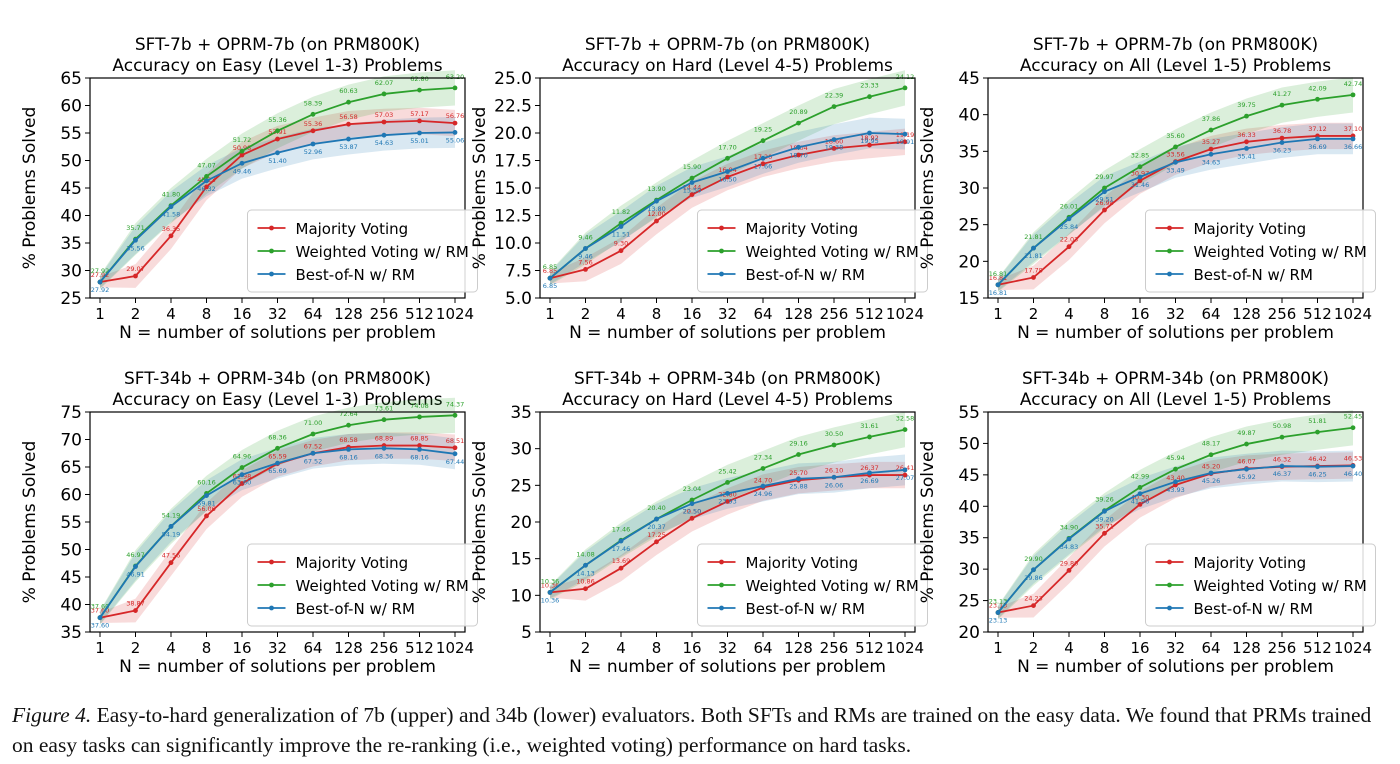 This screenshot has height=764, width=1400. Describe the element at coordinates (1246, 648) in the screenshot. I see `x-tick-label: 128` at that location.